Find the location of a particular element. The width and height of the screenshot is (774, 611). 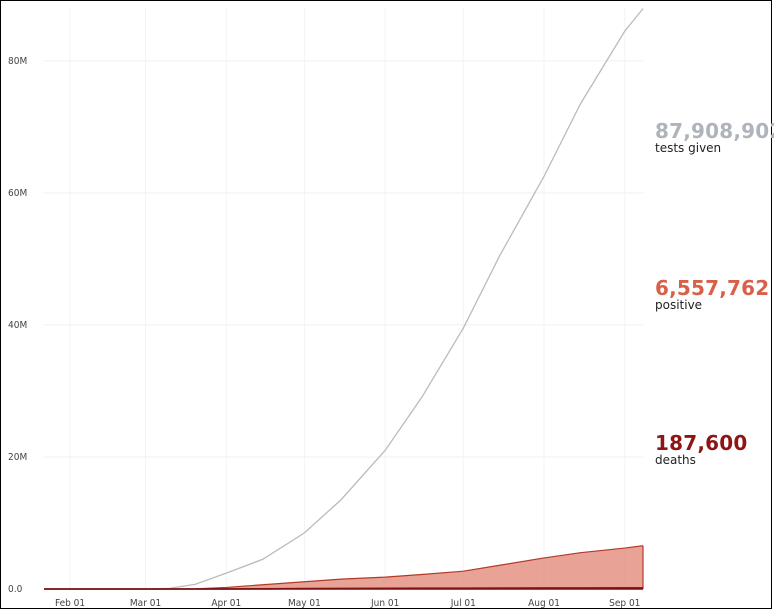

x-tick-label: Jun 01 is located at coordinates (384, 603).